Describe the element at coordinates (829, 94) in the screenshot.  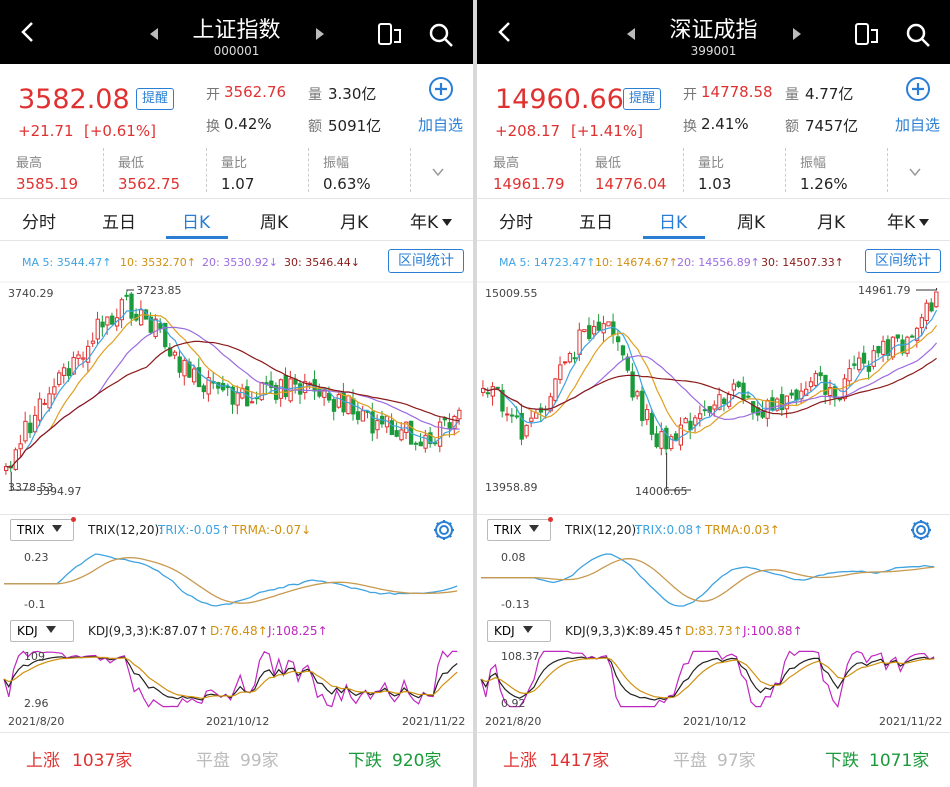
I see `volume-value: 4.77亿` at that location.